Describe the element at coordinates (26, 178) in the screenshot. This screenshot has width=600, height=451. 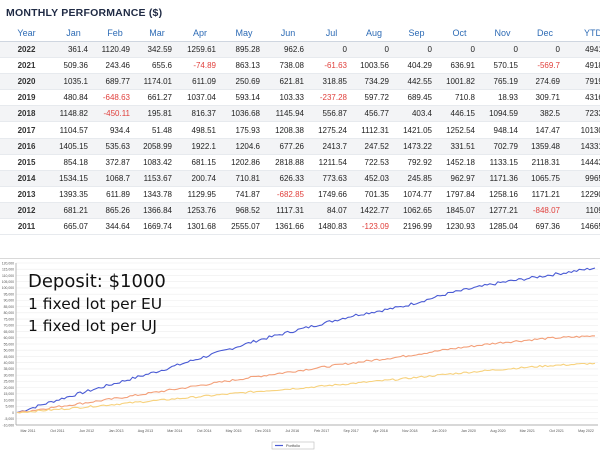
I see `year-cell: 2014` at that location.